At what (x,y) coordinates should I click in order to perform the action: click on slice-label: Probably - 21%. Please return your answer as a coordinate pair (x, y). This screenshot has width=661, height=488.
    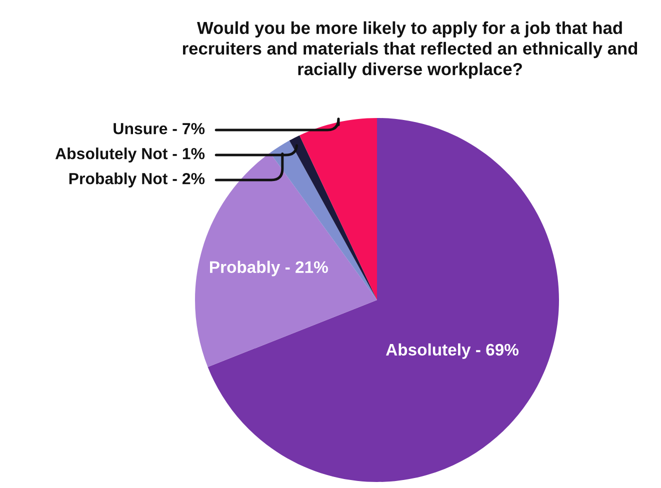
    Looking at the image, I should click on (269, 268).